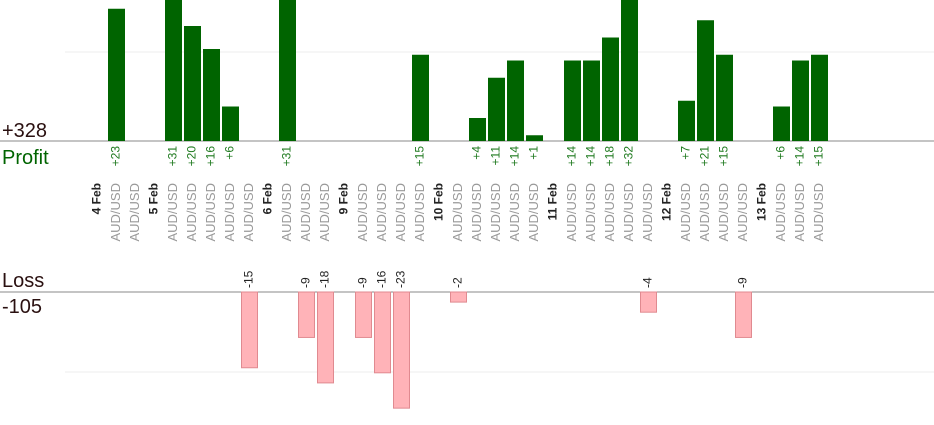 The height and width of the screenshot is (425, 934). Describe the element at coordinates (553, 201) in the screenshot. I see `date-label: 11 Feb` at that location.